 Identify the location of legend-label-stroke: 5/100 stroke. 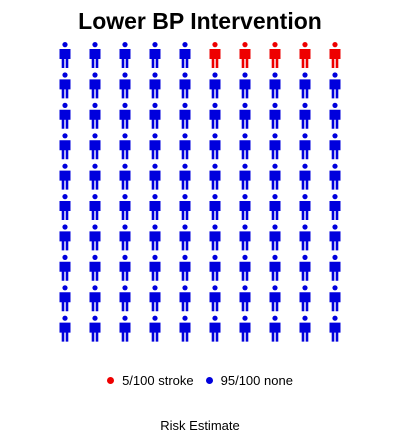
(158, 380).